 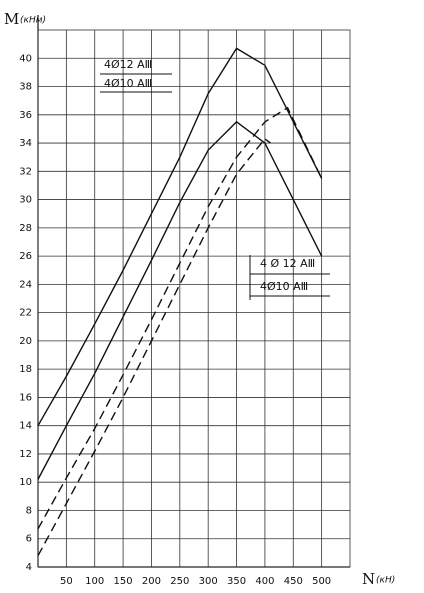 What do you see at coordinates (385, 581) in the screenshot?
I see `x-axis-unit: (кН)` at bounding box center [385, 581].